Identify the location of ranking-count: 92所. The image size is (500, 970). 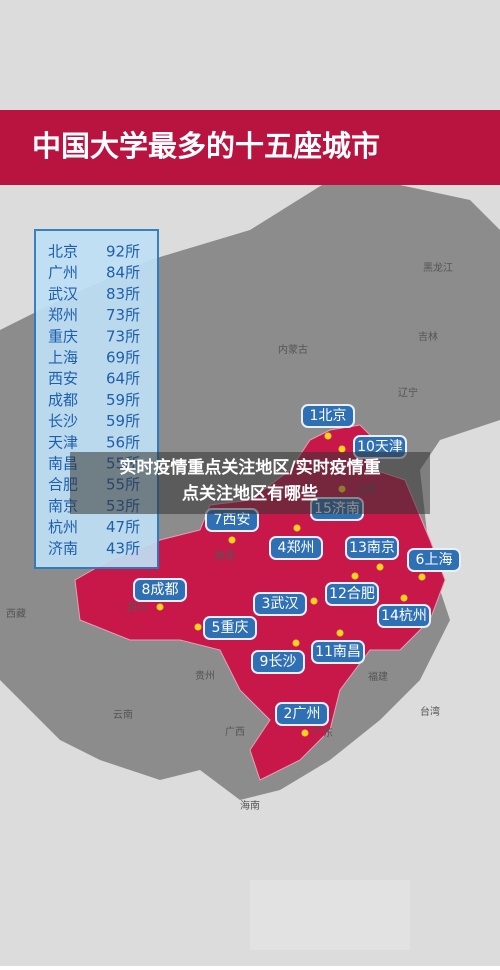
(123, 252).